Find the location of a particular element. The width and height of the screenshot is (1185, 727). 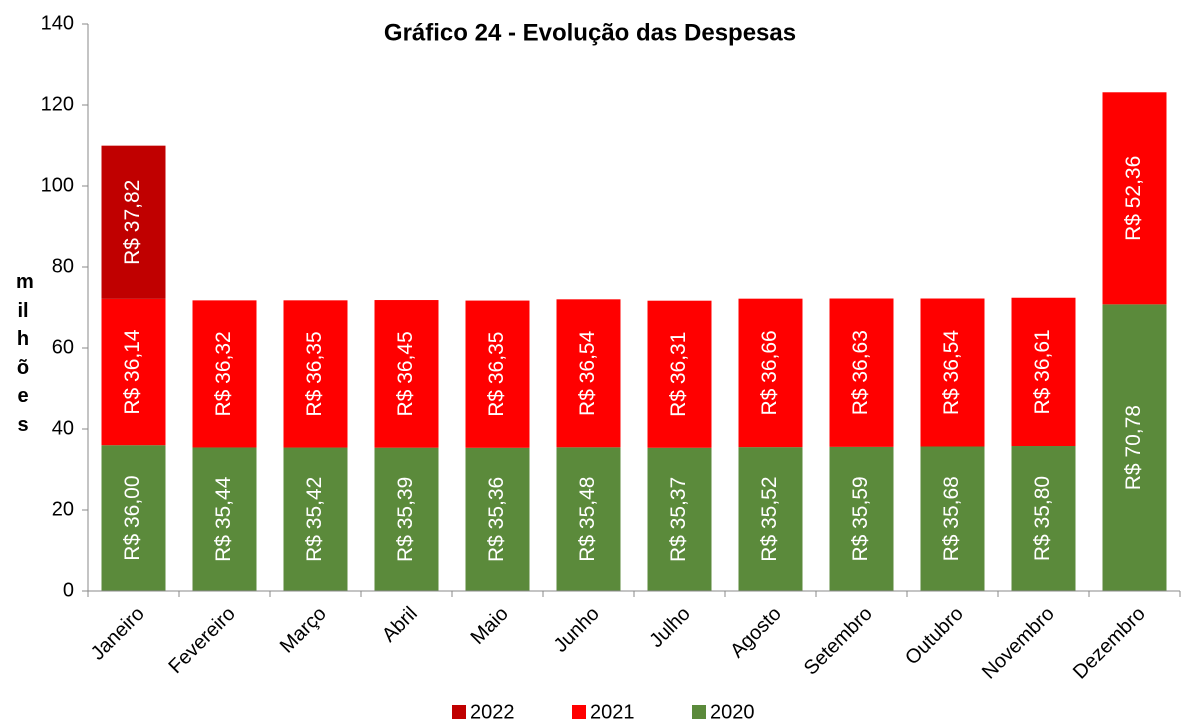

x-tick-label: Fevereiro is located at coordinates (201, 640).